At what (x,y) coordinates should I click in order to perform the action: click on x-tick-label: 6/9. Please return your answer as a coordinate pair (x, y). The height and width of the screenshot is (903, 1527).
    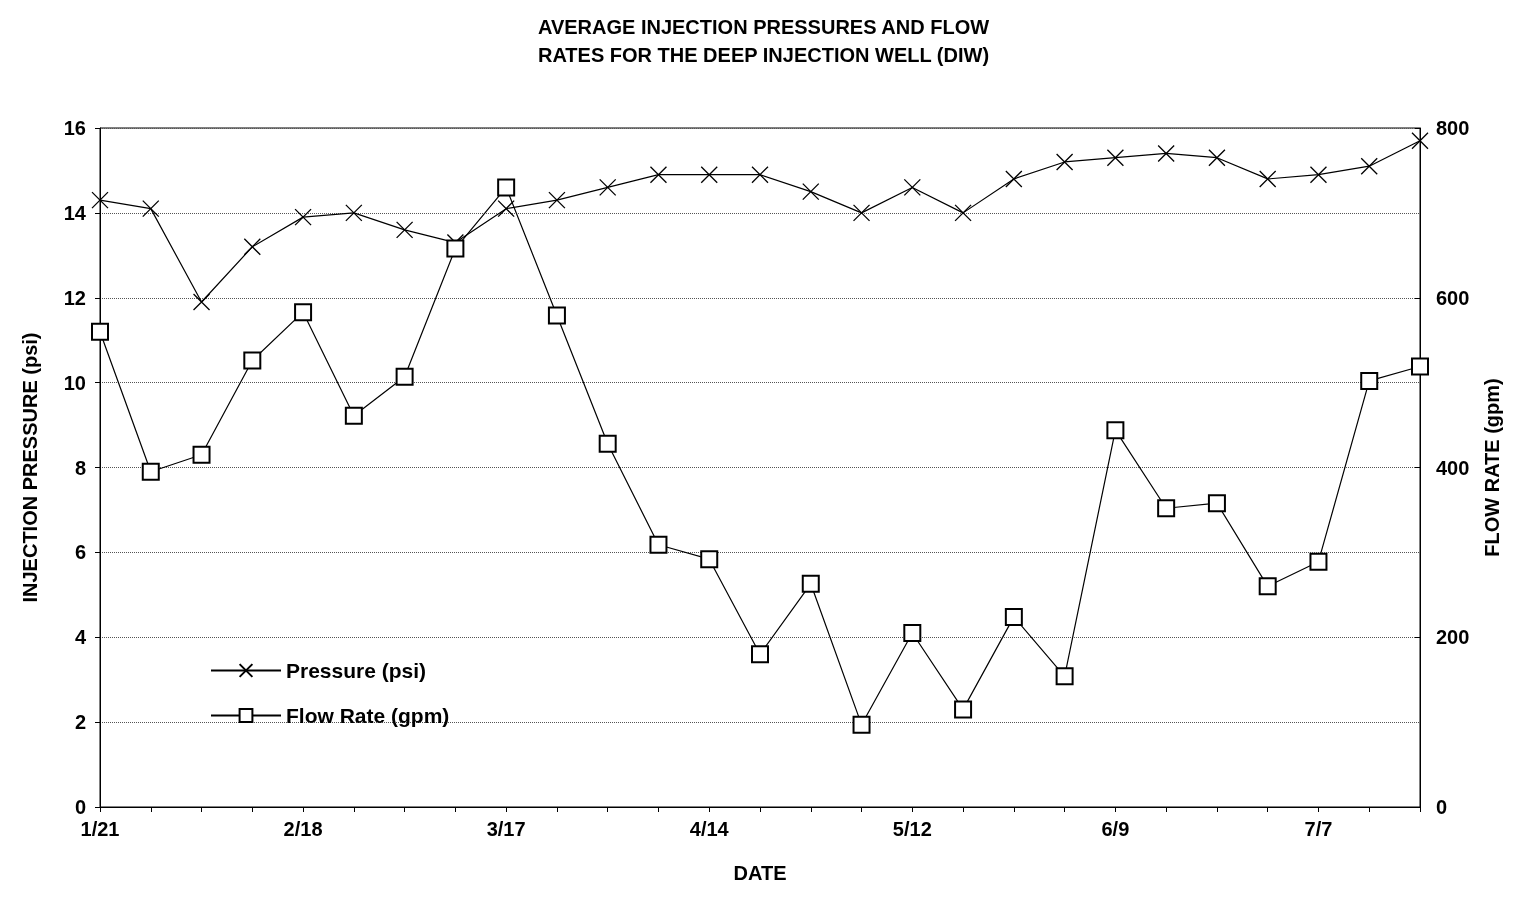
    Looking at the image, I should click on (1115, 829).